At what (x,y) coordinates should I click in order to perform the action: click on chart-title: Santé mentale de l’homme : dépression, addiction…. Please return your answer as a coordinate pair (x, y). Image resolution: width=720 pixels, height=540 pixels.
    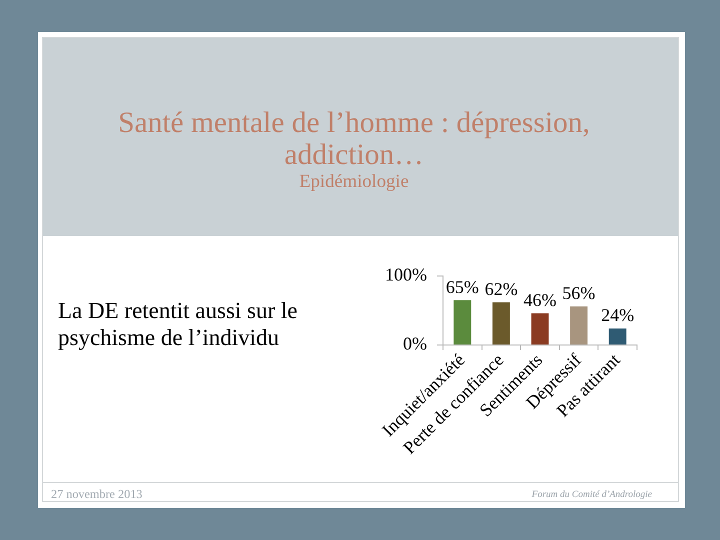
    Looking at the image, I should click on (354, 139).